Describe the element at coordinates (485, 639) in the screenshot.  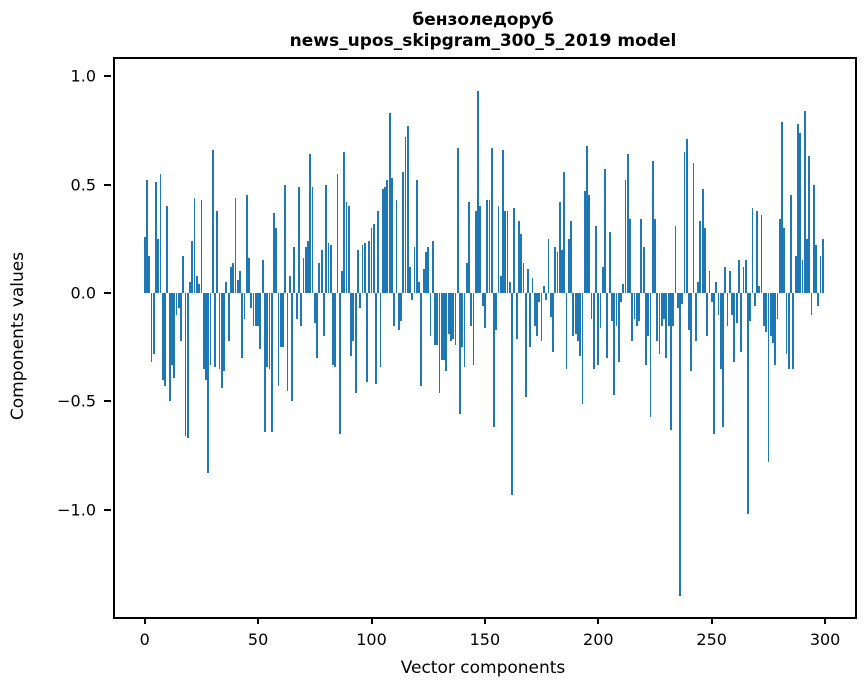
I see `x-tick-label: 150` at that location.